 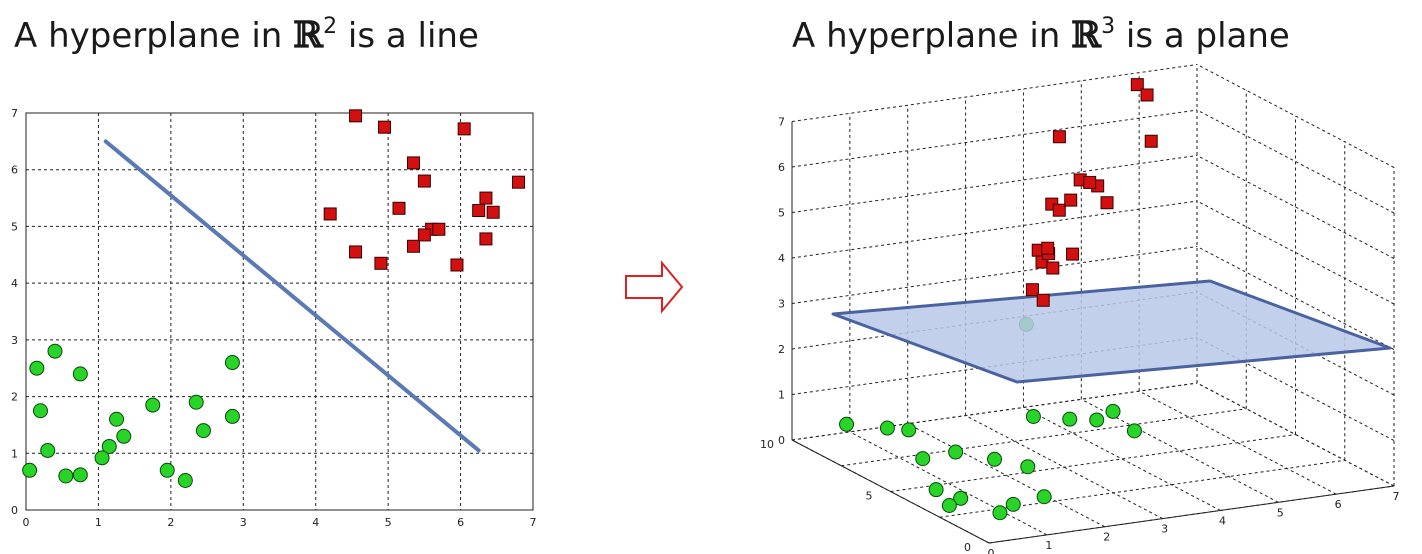 I want to click on exponent: 2, so click(x=330, y=26).